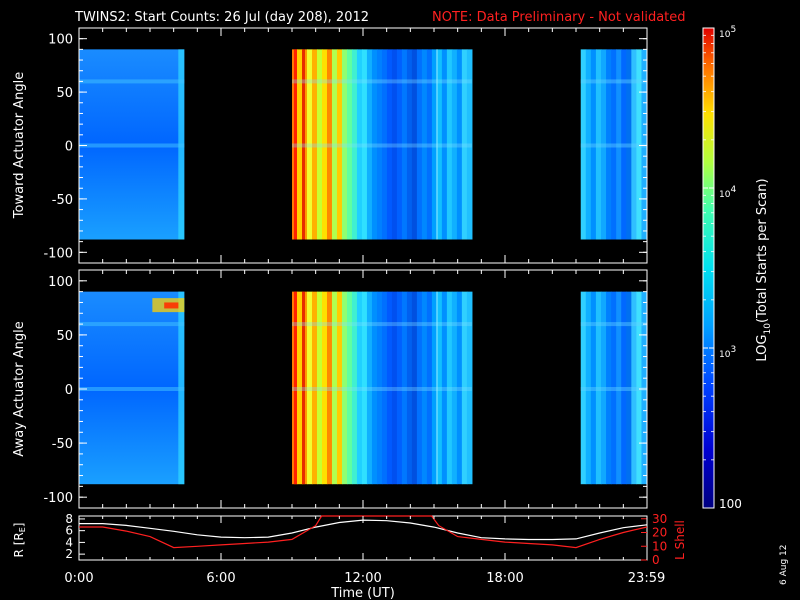 The height and width of the screenshot is (600, 800). What do you see at coordinates (171, 305) in the screenshot?
I see `away-hot-core` at bounding box center [171, 305].